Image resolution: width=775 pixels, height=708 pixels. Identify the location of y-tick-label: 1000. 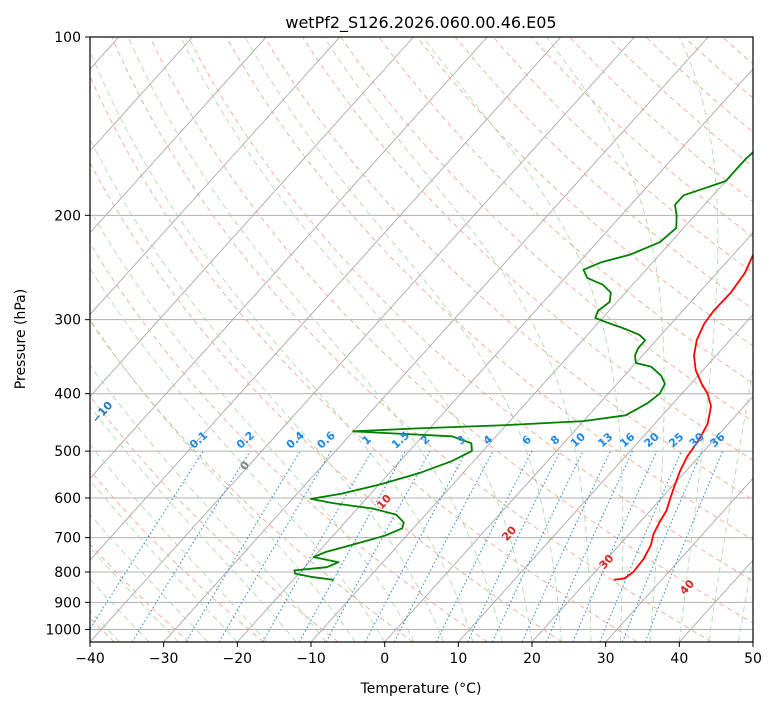
(63, 630).